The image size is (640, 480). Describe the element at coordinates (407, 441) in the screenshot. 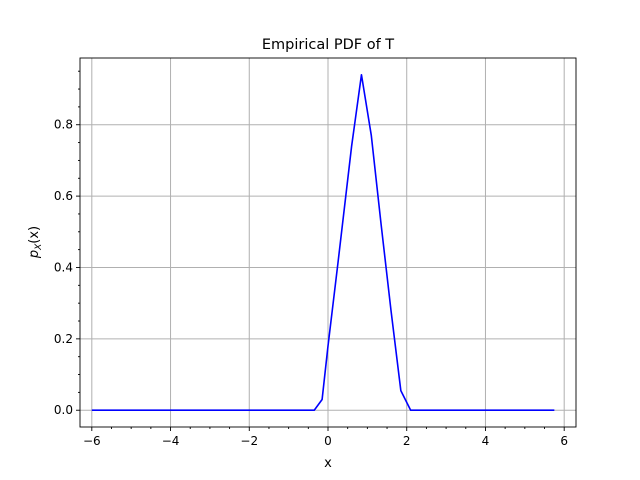

I see `x-tick-label: 2` at that location.